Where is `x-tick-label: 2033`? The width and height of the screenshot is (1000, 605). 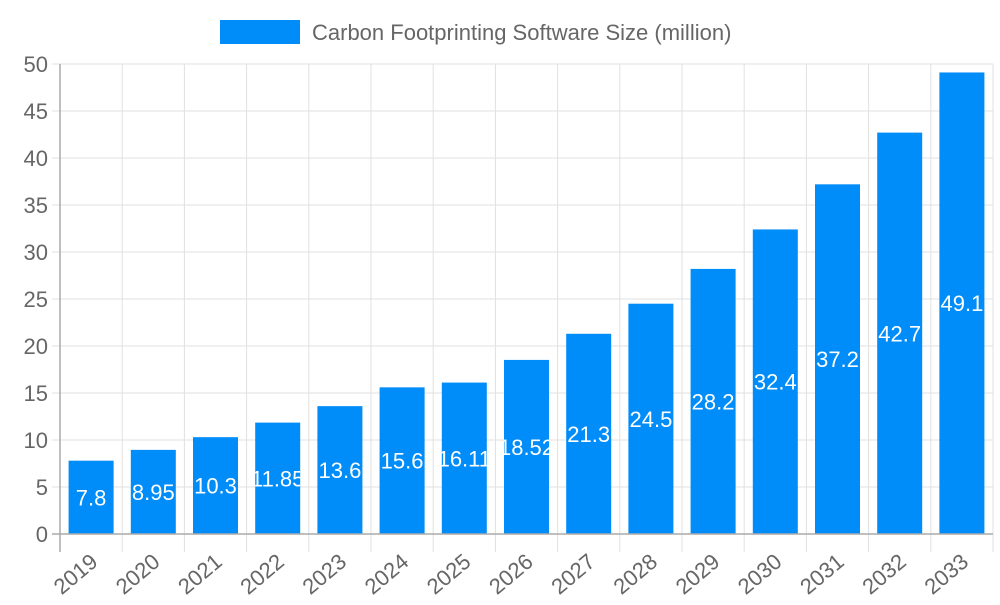
x-tick-label: 2033 is located at coordinates (947, 574).